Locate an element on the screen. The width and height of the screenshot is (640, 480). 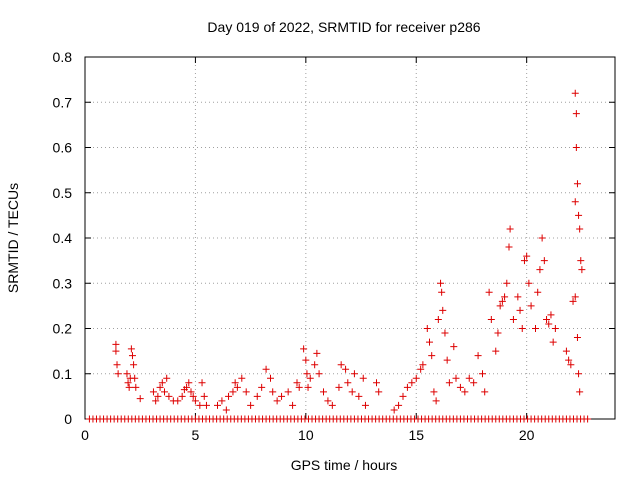
y-tick-label: 0.6 is located at coordinates (63, 148).